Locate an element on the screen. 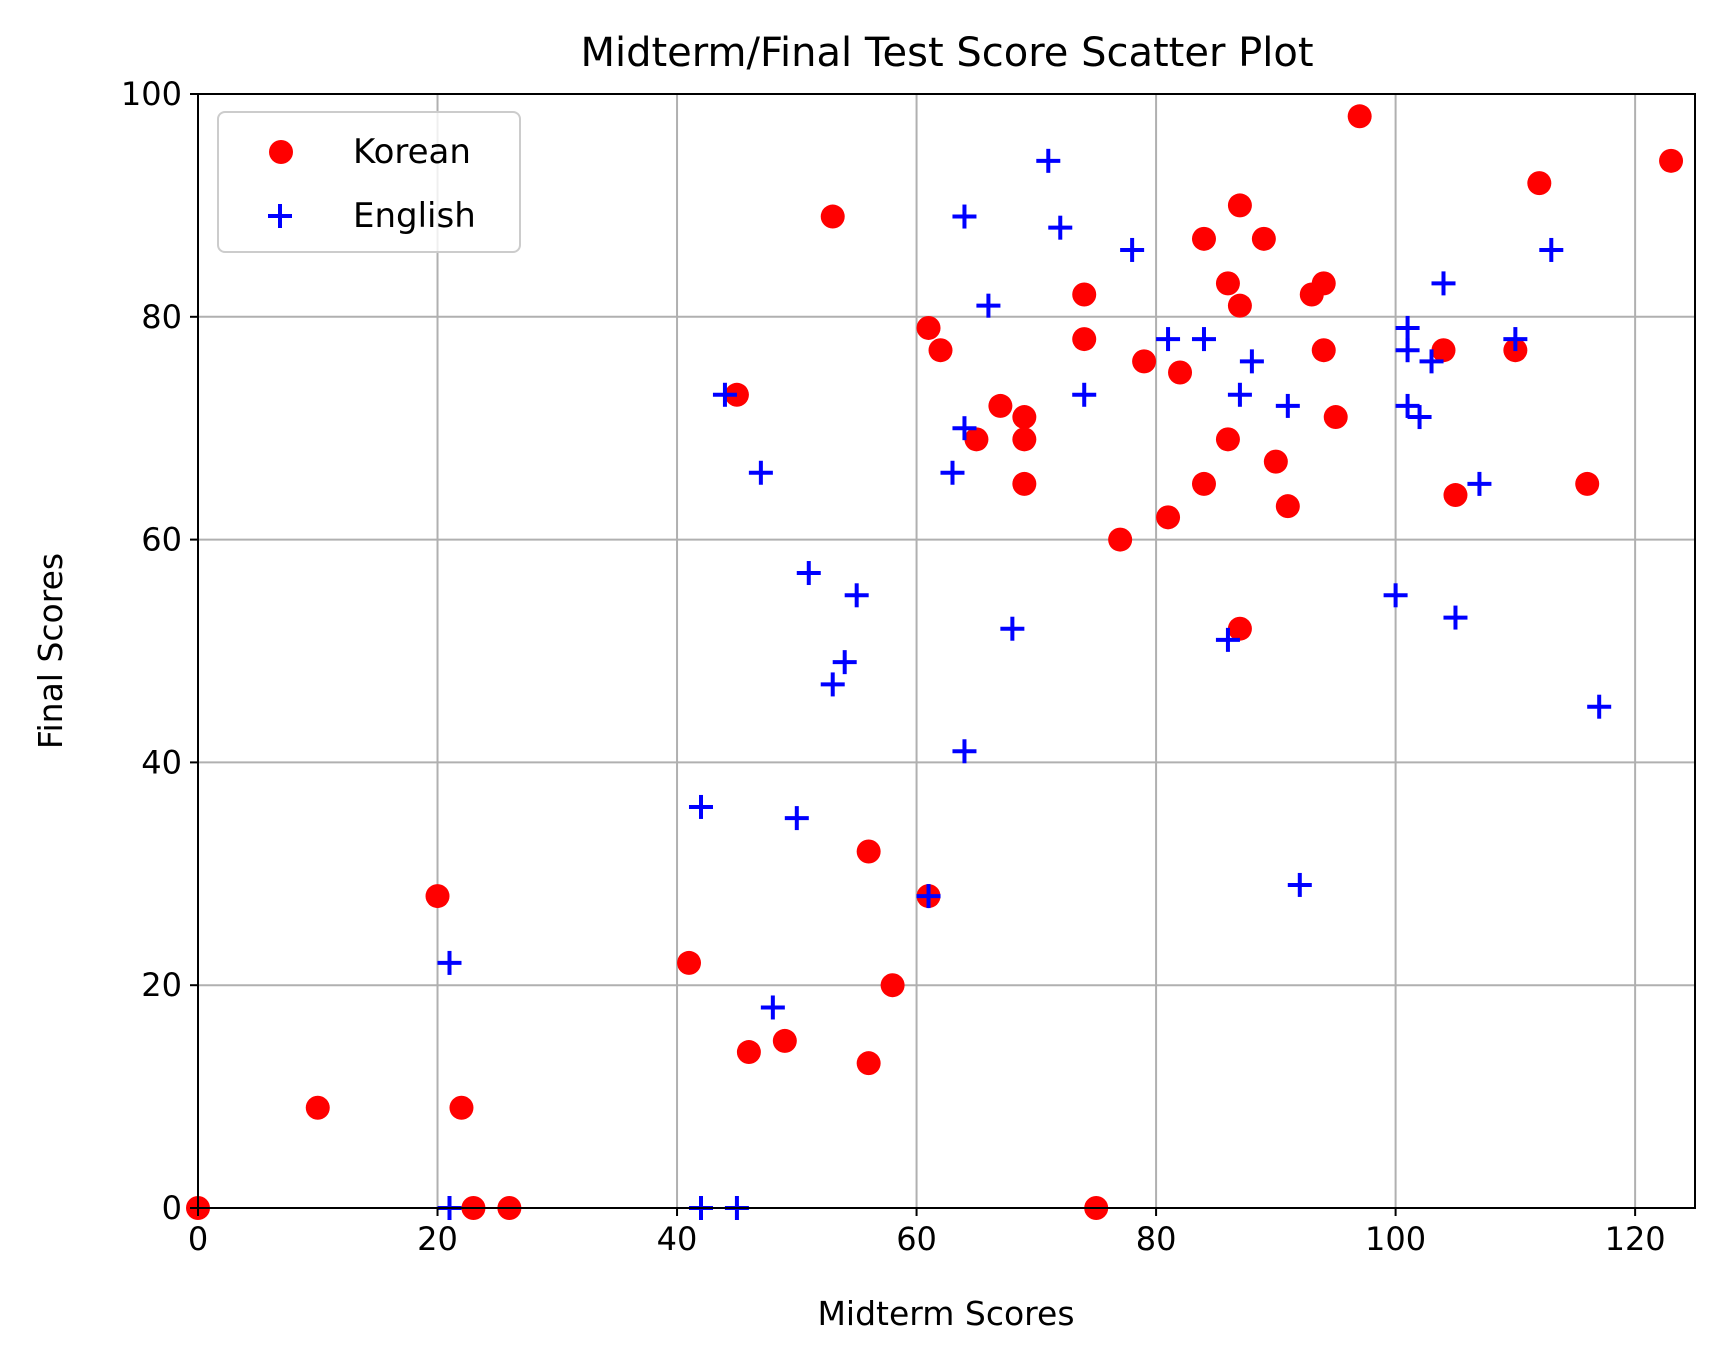 This screenshot has height=1361, width=1715. y-tick-label: 40 is located at coordinates (161, 762).